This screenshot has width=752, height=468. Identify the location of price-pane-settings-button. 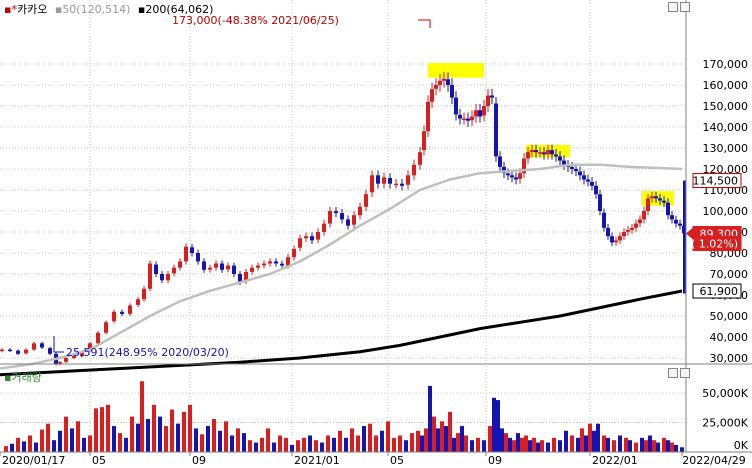
(673, 7).